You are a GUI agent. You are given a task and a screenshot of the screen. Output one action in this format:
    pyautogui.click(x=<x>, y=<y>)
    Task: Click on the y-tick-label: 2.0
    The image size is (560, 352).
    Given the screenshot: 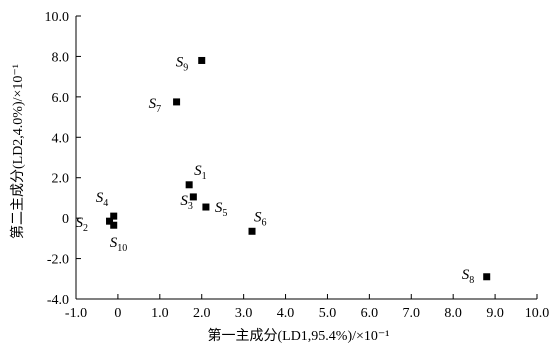 What is the action you would take?
    pyautogui.click(x=61, y=179)
    